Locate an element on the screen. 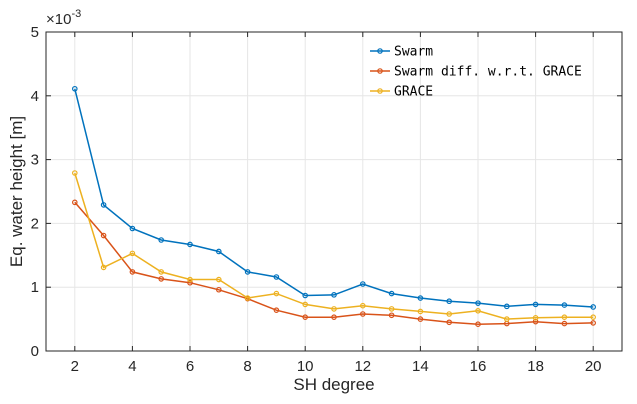 The image size is (637, 404). y-tick-label: 4 is located at coordinates (35, 96).